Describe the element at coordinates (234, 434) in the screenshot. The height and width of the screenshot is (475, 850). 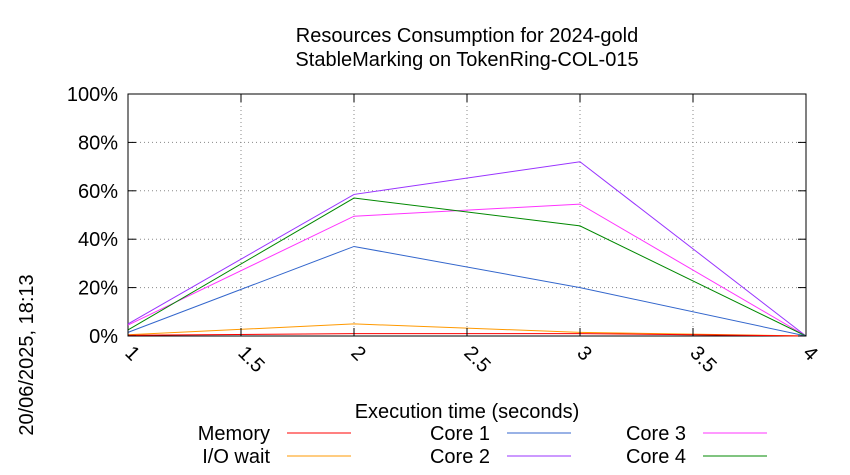
I see `legend-label: Memory` at that location.